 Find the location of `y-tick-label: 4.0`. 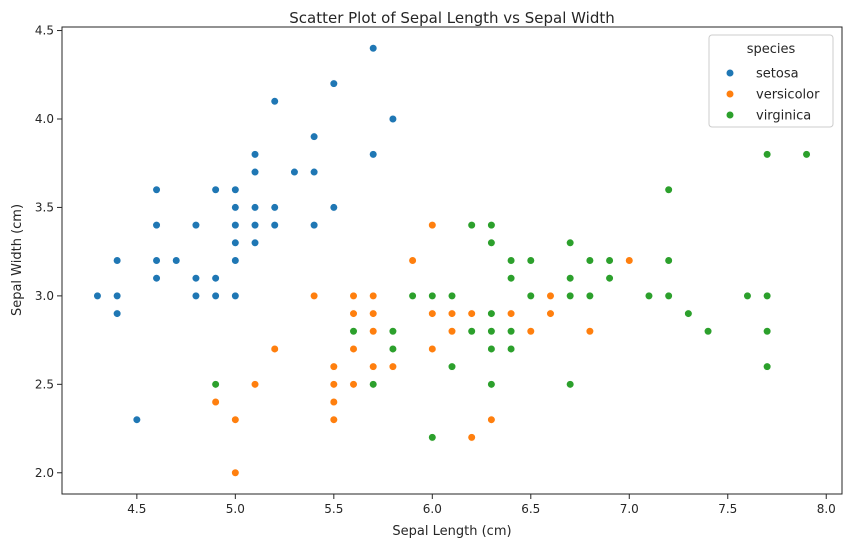

y-tick-label: 4.0 is located at coordinates (44, 119).